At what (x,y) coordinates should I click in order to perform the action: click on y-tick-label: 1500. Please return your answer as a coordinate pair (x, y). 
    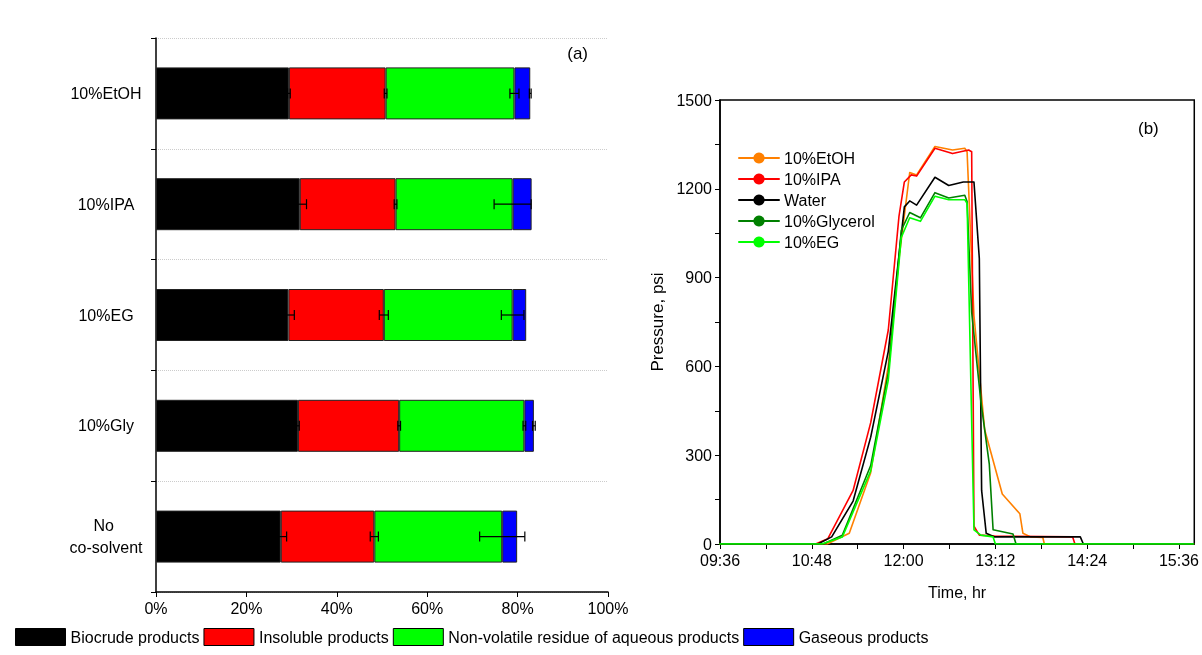
    Looking at the image, I should click on (694, 100).